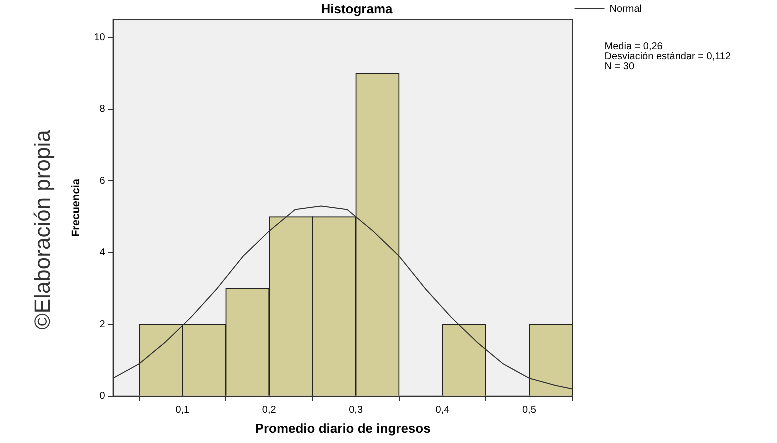  What do you see at coordinates (356, 410) in the screenshot?
I see `x-tick-label: 0,3` at bounding box center [356, 410].